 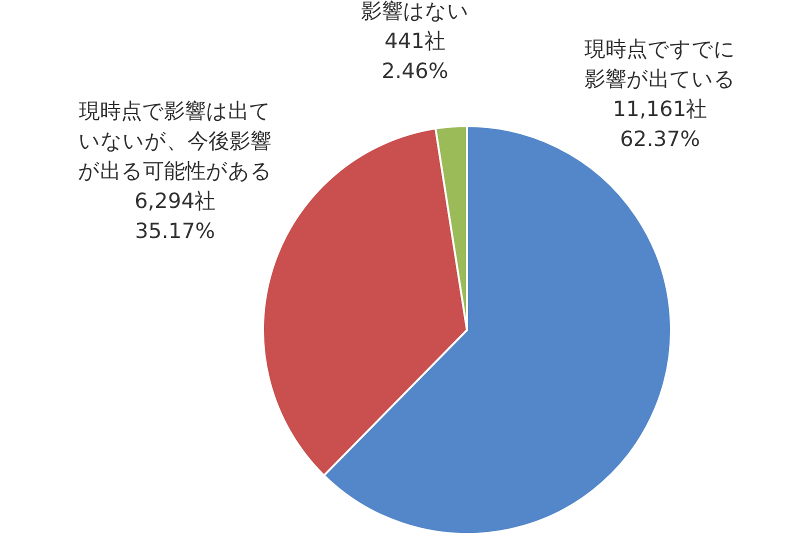 I want to click on slice-label: 影響はない, so click(x=415, y=11).